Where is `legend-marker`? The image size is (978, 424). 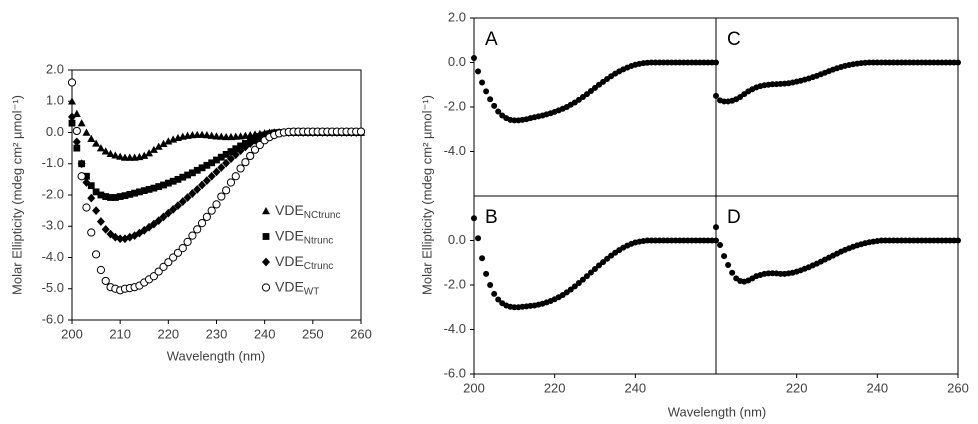
legend-marker is located at coordinates (266, 211).